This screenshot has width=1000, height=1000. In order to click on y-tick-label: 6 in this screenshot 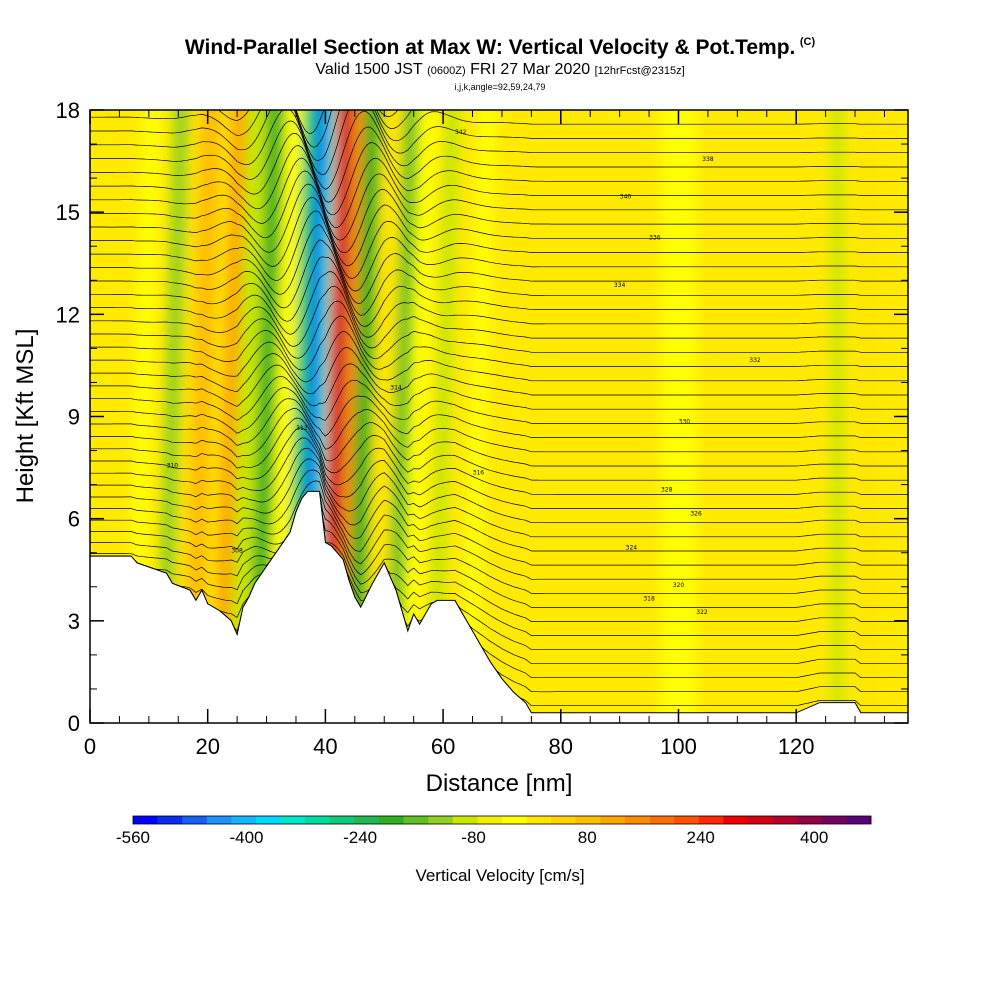, I will do `click(74, 519)`.